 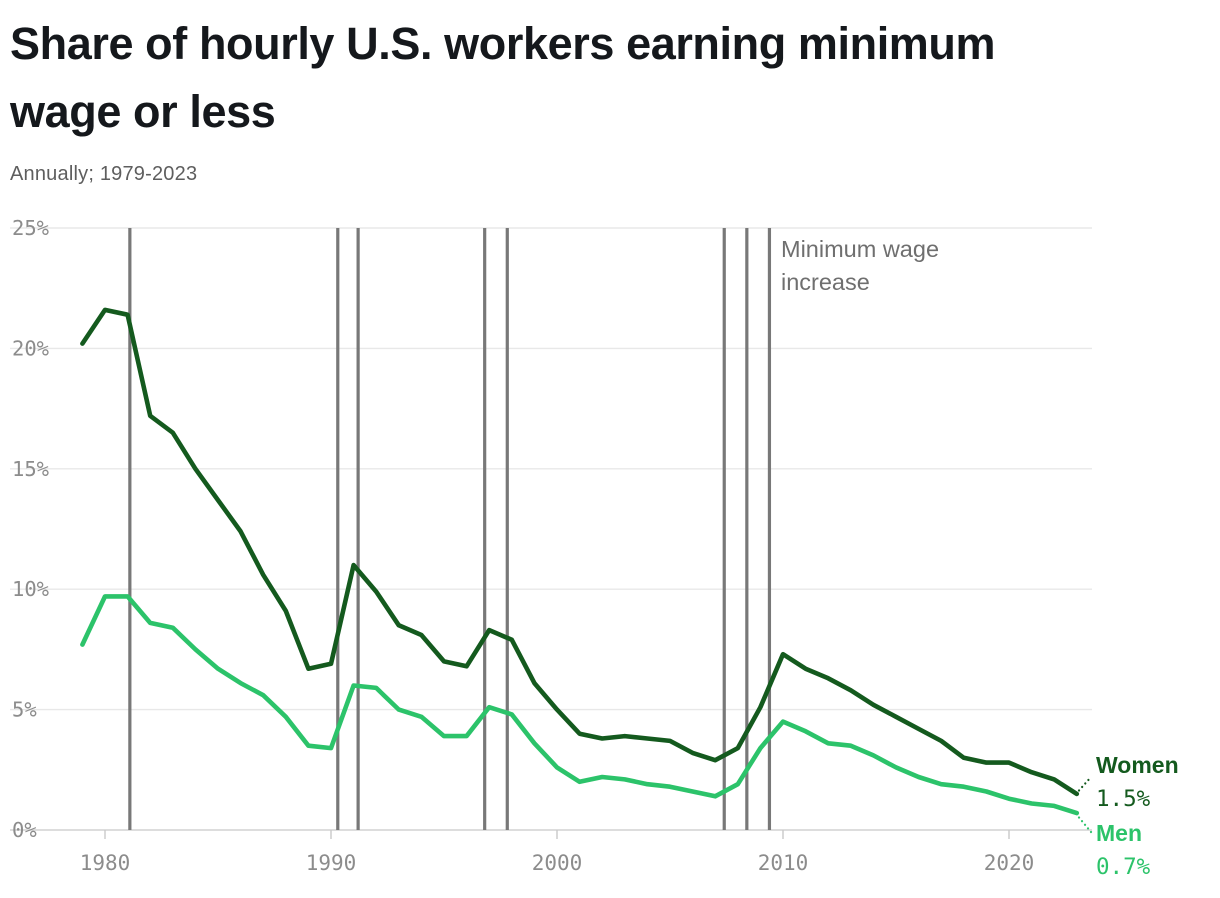 What do you see at coordinates (105, 863) in the screenshot?
I see `x-tick-label: 1980` at bounding box center [105, 863].